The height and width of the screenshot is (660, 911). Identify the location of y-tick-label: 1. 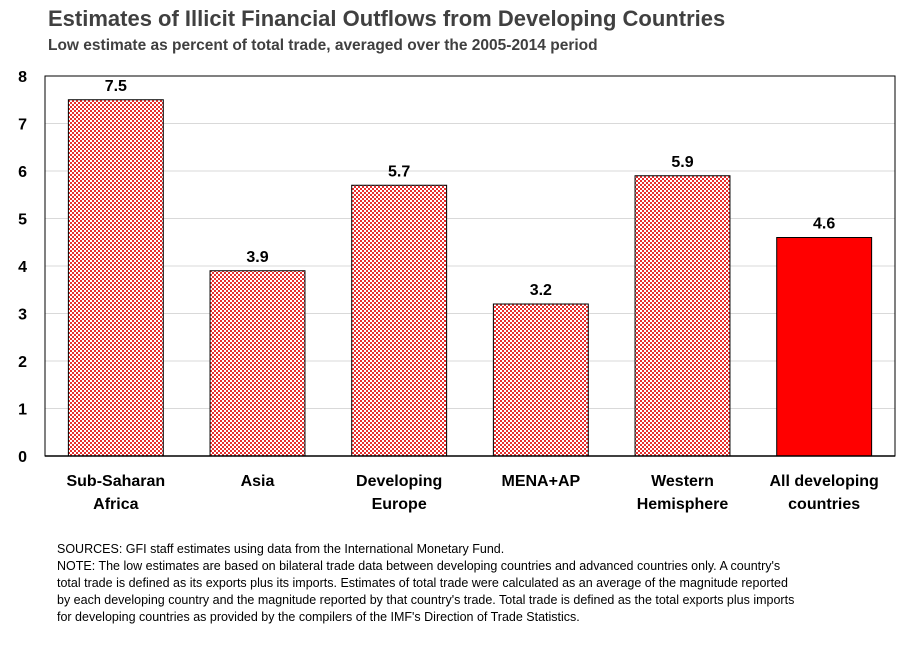
(22, 410).